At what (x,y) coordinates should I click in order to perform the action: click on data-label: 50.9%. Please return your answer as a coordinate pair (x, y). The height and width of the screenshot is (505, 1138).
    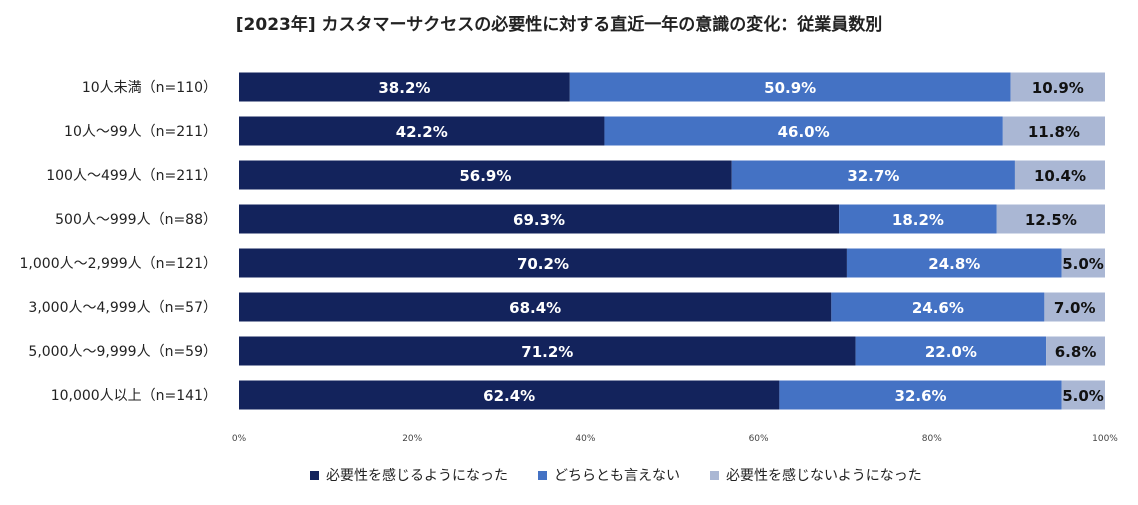
    Looking at the image, I should click on (790, 88).